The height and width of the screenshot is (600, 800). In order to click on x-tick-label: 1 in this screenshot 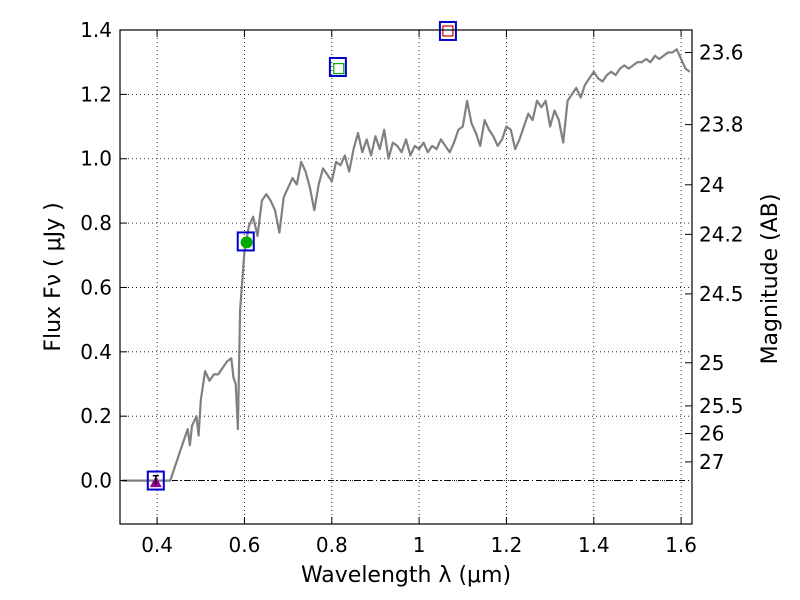, I will do `click(419, 545)`.